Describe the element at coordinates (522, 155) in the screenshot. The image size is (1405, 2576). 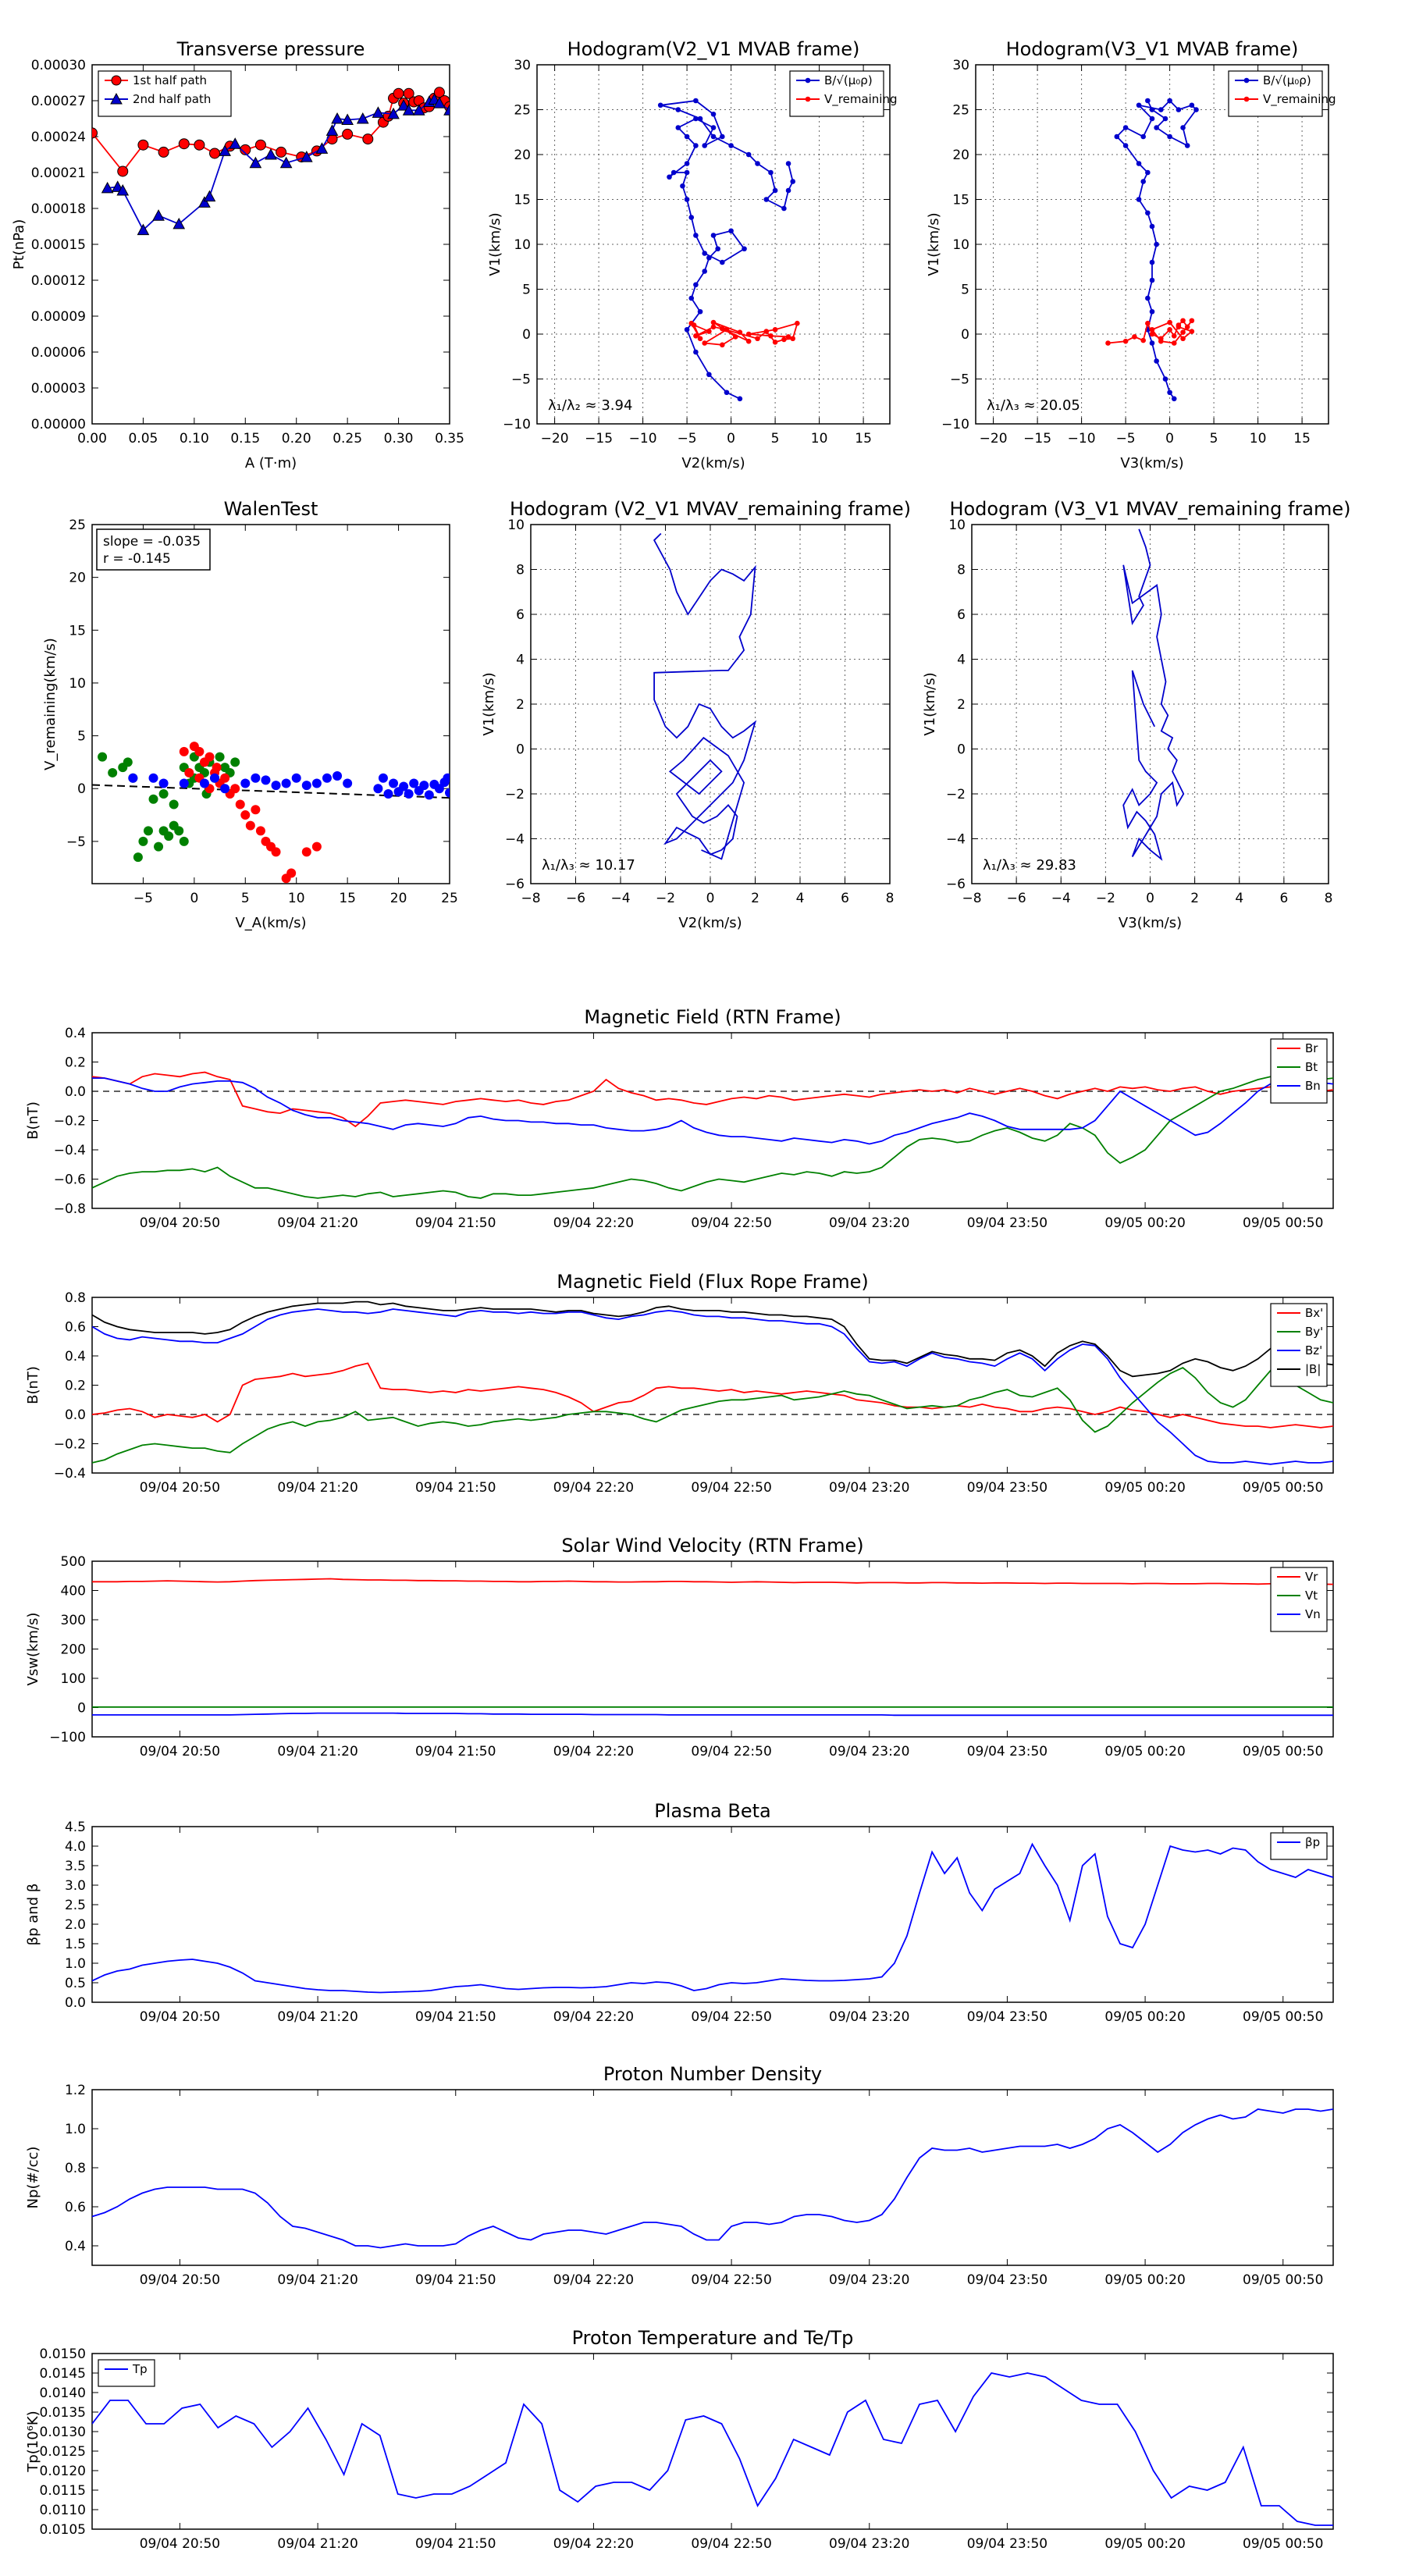
I see `y-tick-label: 20` at that location.